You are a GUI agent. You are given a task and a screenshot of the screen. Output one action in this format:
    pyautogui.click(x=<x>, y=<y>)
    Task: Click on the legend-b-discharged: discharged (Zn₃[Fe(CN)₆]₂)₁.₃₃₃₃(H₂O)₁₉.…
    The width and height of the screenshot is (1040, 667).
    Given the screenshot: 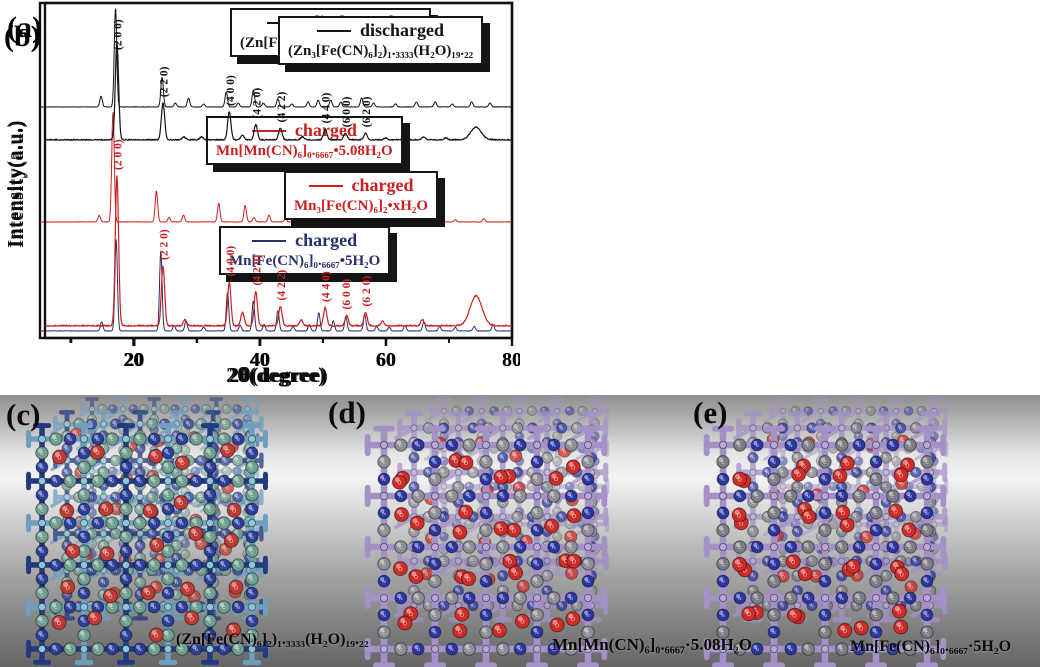 What is the action you would take?
    pyautogui.click(x=381, y=41)
    